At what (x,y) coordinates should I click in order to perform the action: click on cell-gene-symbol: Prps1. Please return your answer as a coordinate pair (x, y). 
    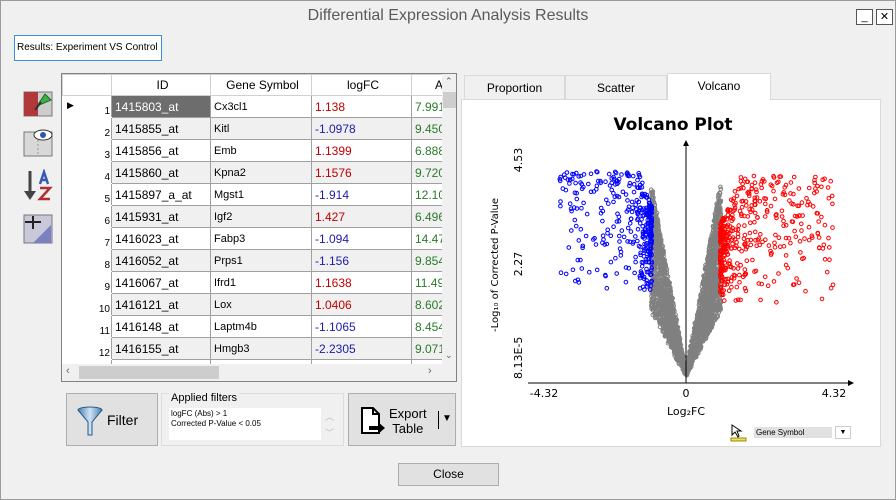
    Looking at the image, I should click on (261, 260).